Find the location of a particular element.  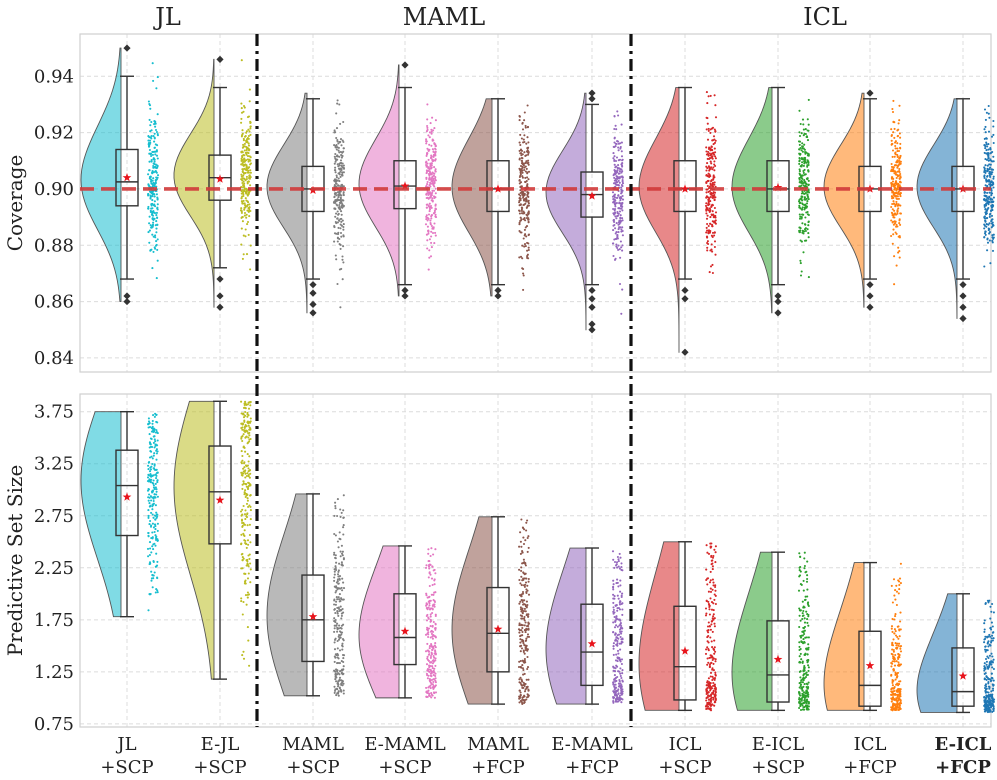

rain-points is located at coordinates (896, 192).